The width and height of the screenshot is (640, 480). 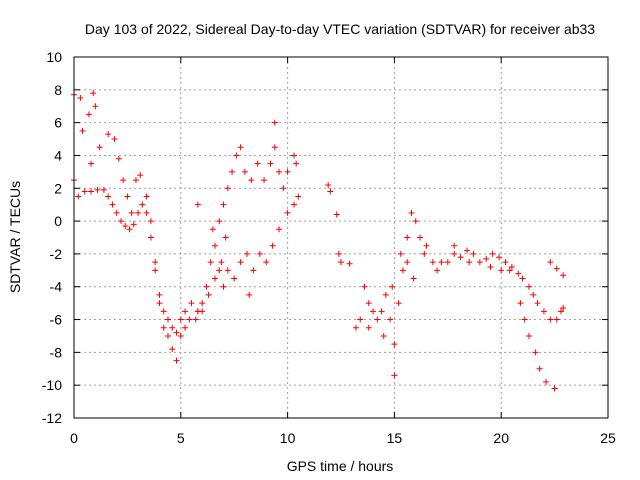 What do you see at coordinates (52, 237) in the screenshot?
I see `y-tick-labels: -12 -10 -8 -6 -4 -2 0 2 4 6 8 10` at bounding box center [52, 237].